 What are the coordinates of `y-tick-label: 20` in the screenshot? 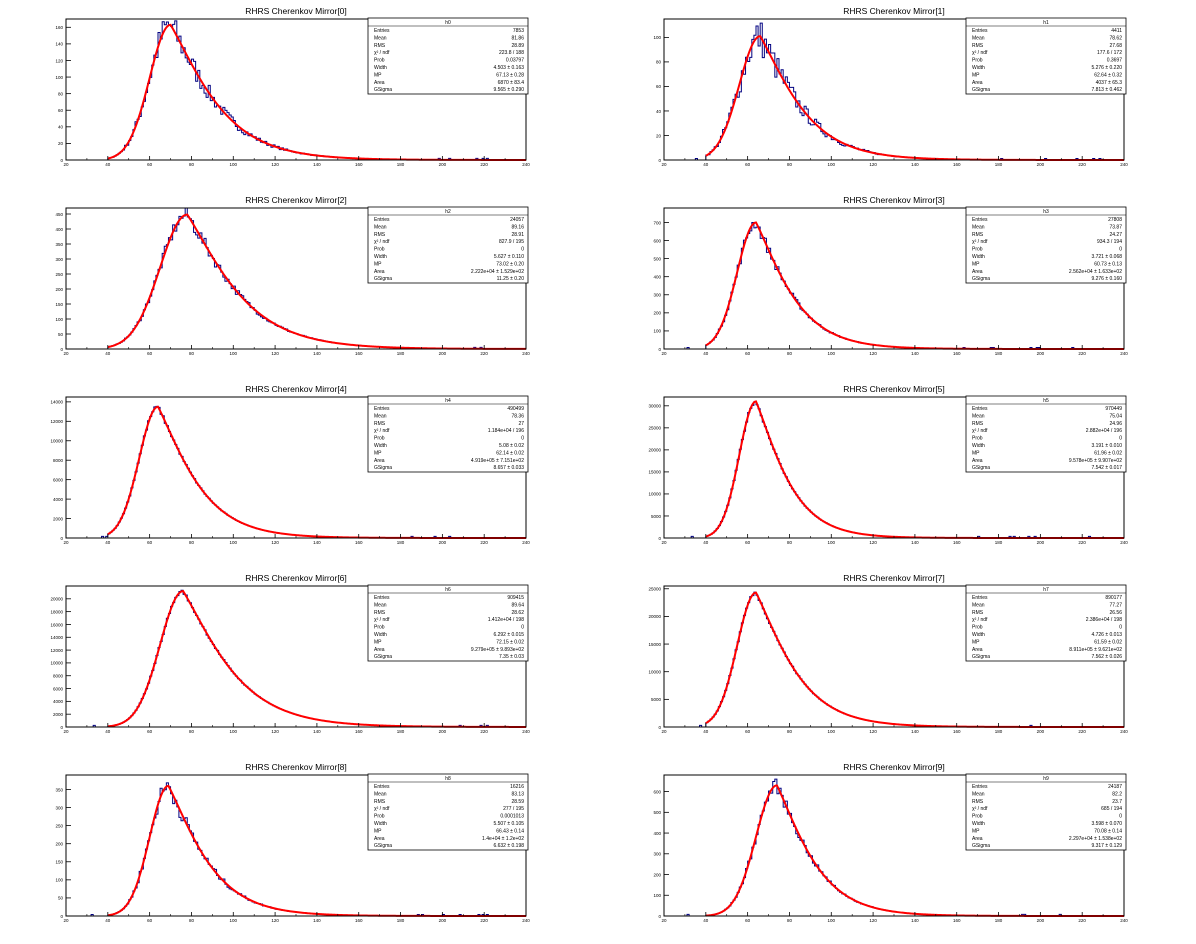 It's located at (659, 135).